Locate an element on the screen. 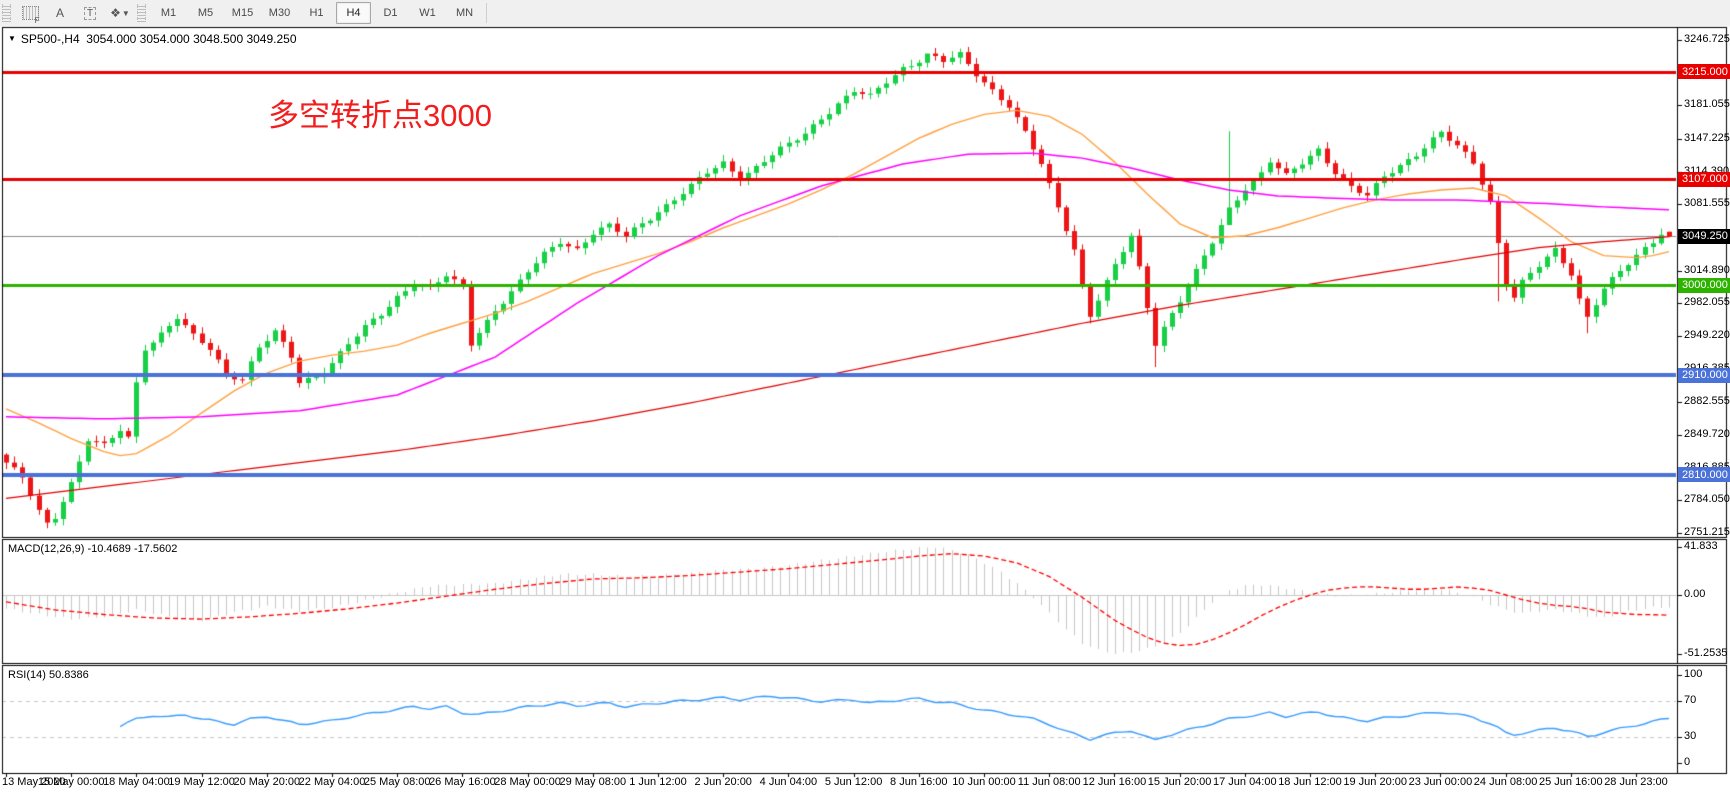  time-label: 20 May 20:00 is located at coordinates (267, 782).